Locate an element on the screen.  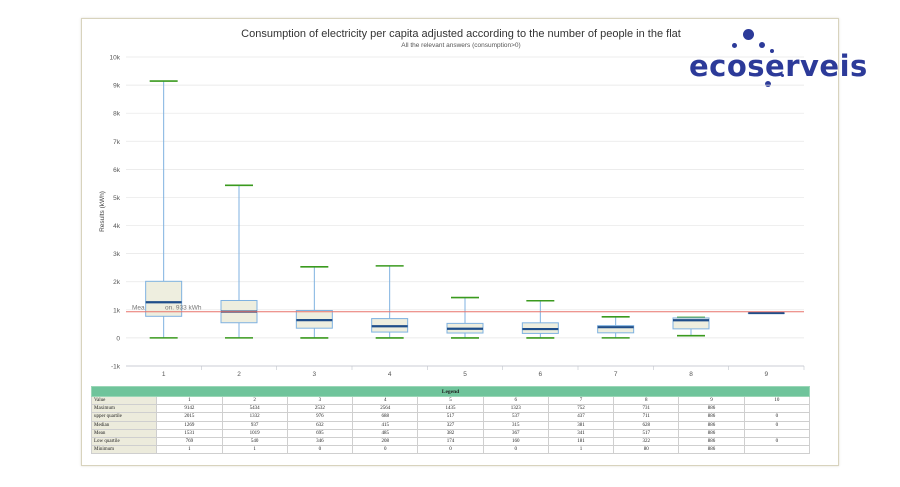
y-tick-label: 7k is located at coordinates (117, 142).